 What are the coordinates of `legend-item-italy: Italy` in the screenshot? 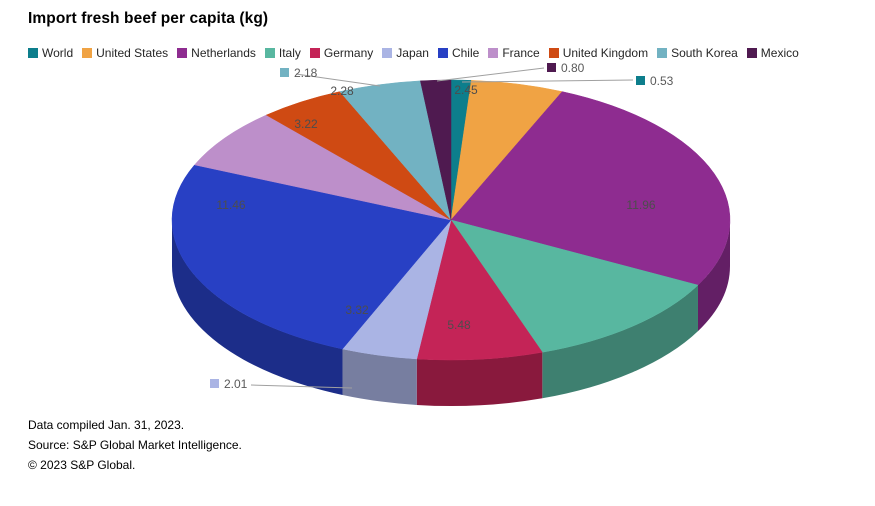 It's located at (282, 53).